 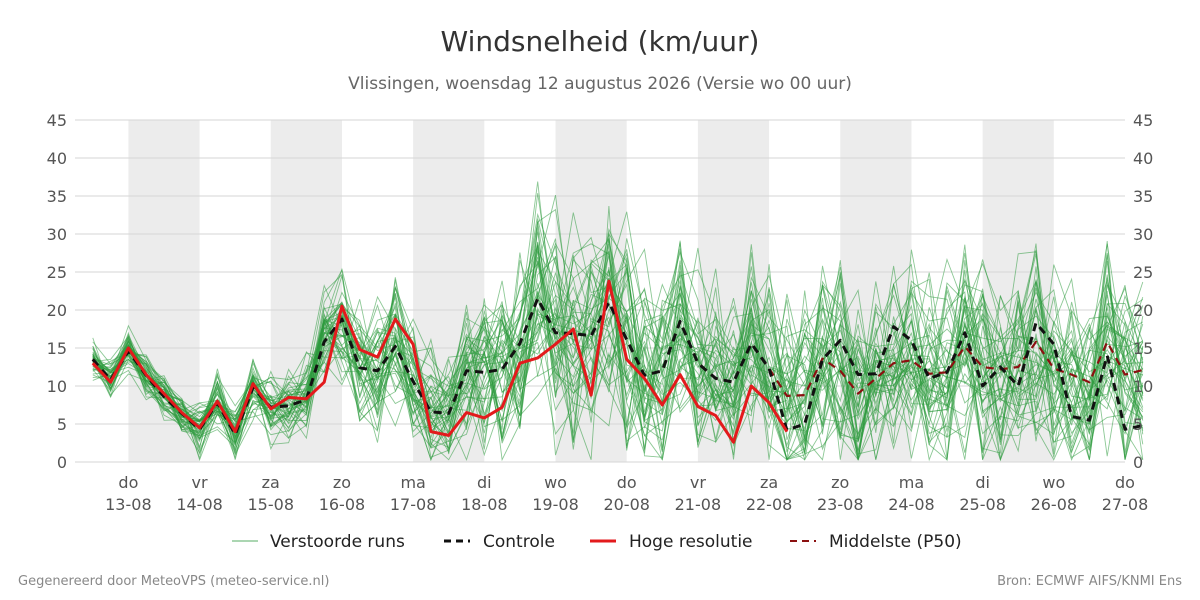 What do you see at coordinates (1143, 272) in the screenshot?
I see `y-tick-right-25: 25` at bounding box center [1143, 272].